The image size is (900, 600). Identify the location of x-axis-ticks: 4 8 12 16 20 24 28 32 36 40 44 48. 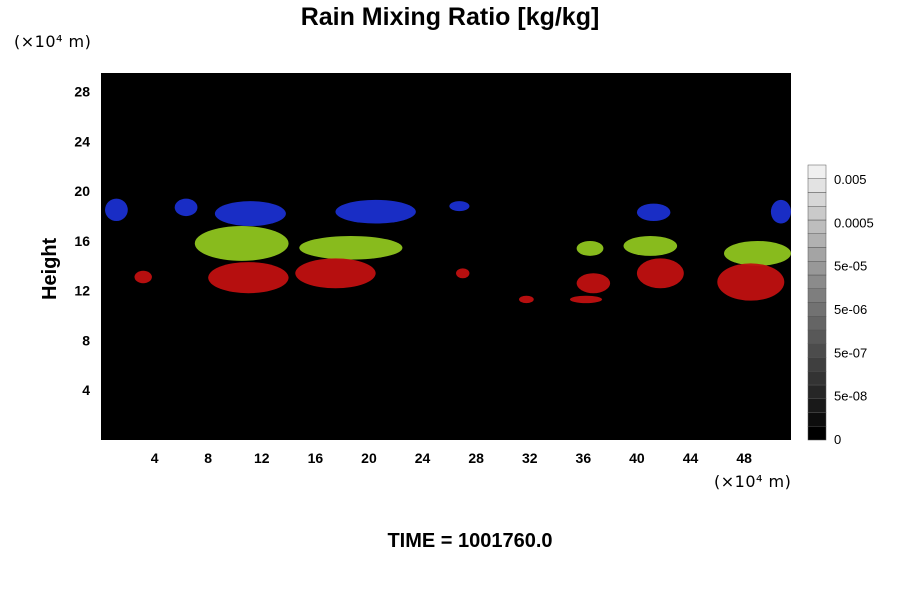
(451, 458).